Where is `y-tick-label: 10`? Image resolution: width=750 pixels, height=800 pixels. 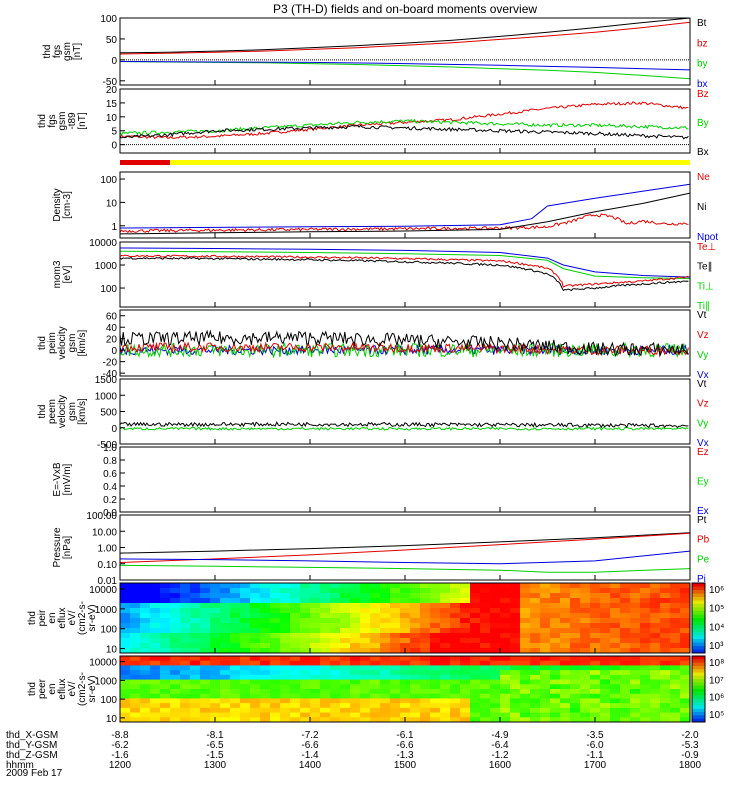
y-tick-label: 10 is located at coordinates (112, 650).